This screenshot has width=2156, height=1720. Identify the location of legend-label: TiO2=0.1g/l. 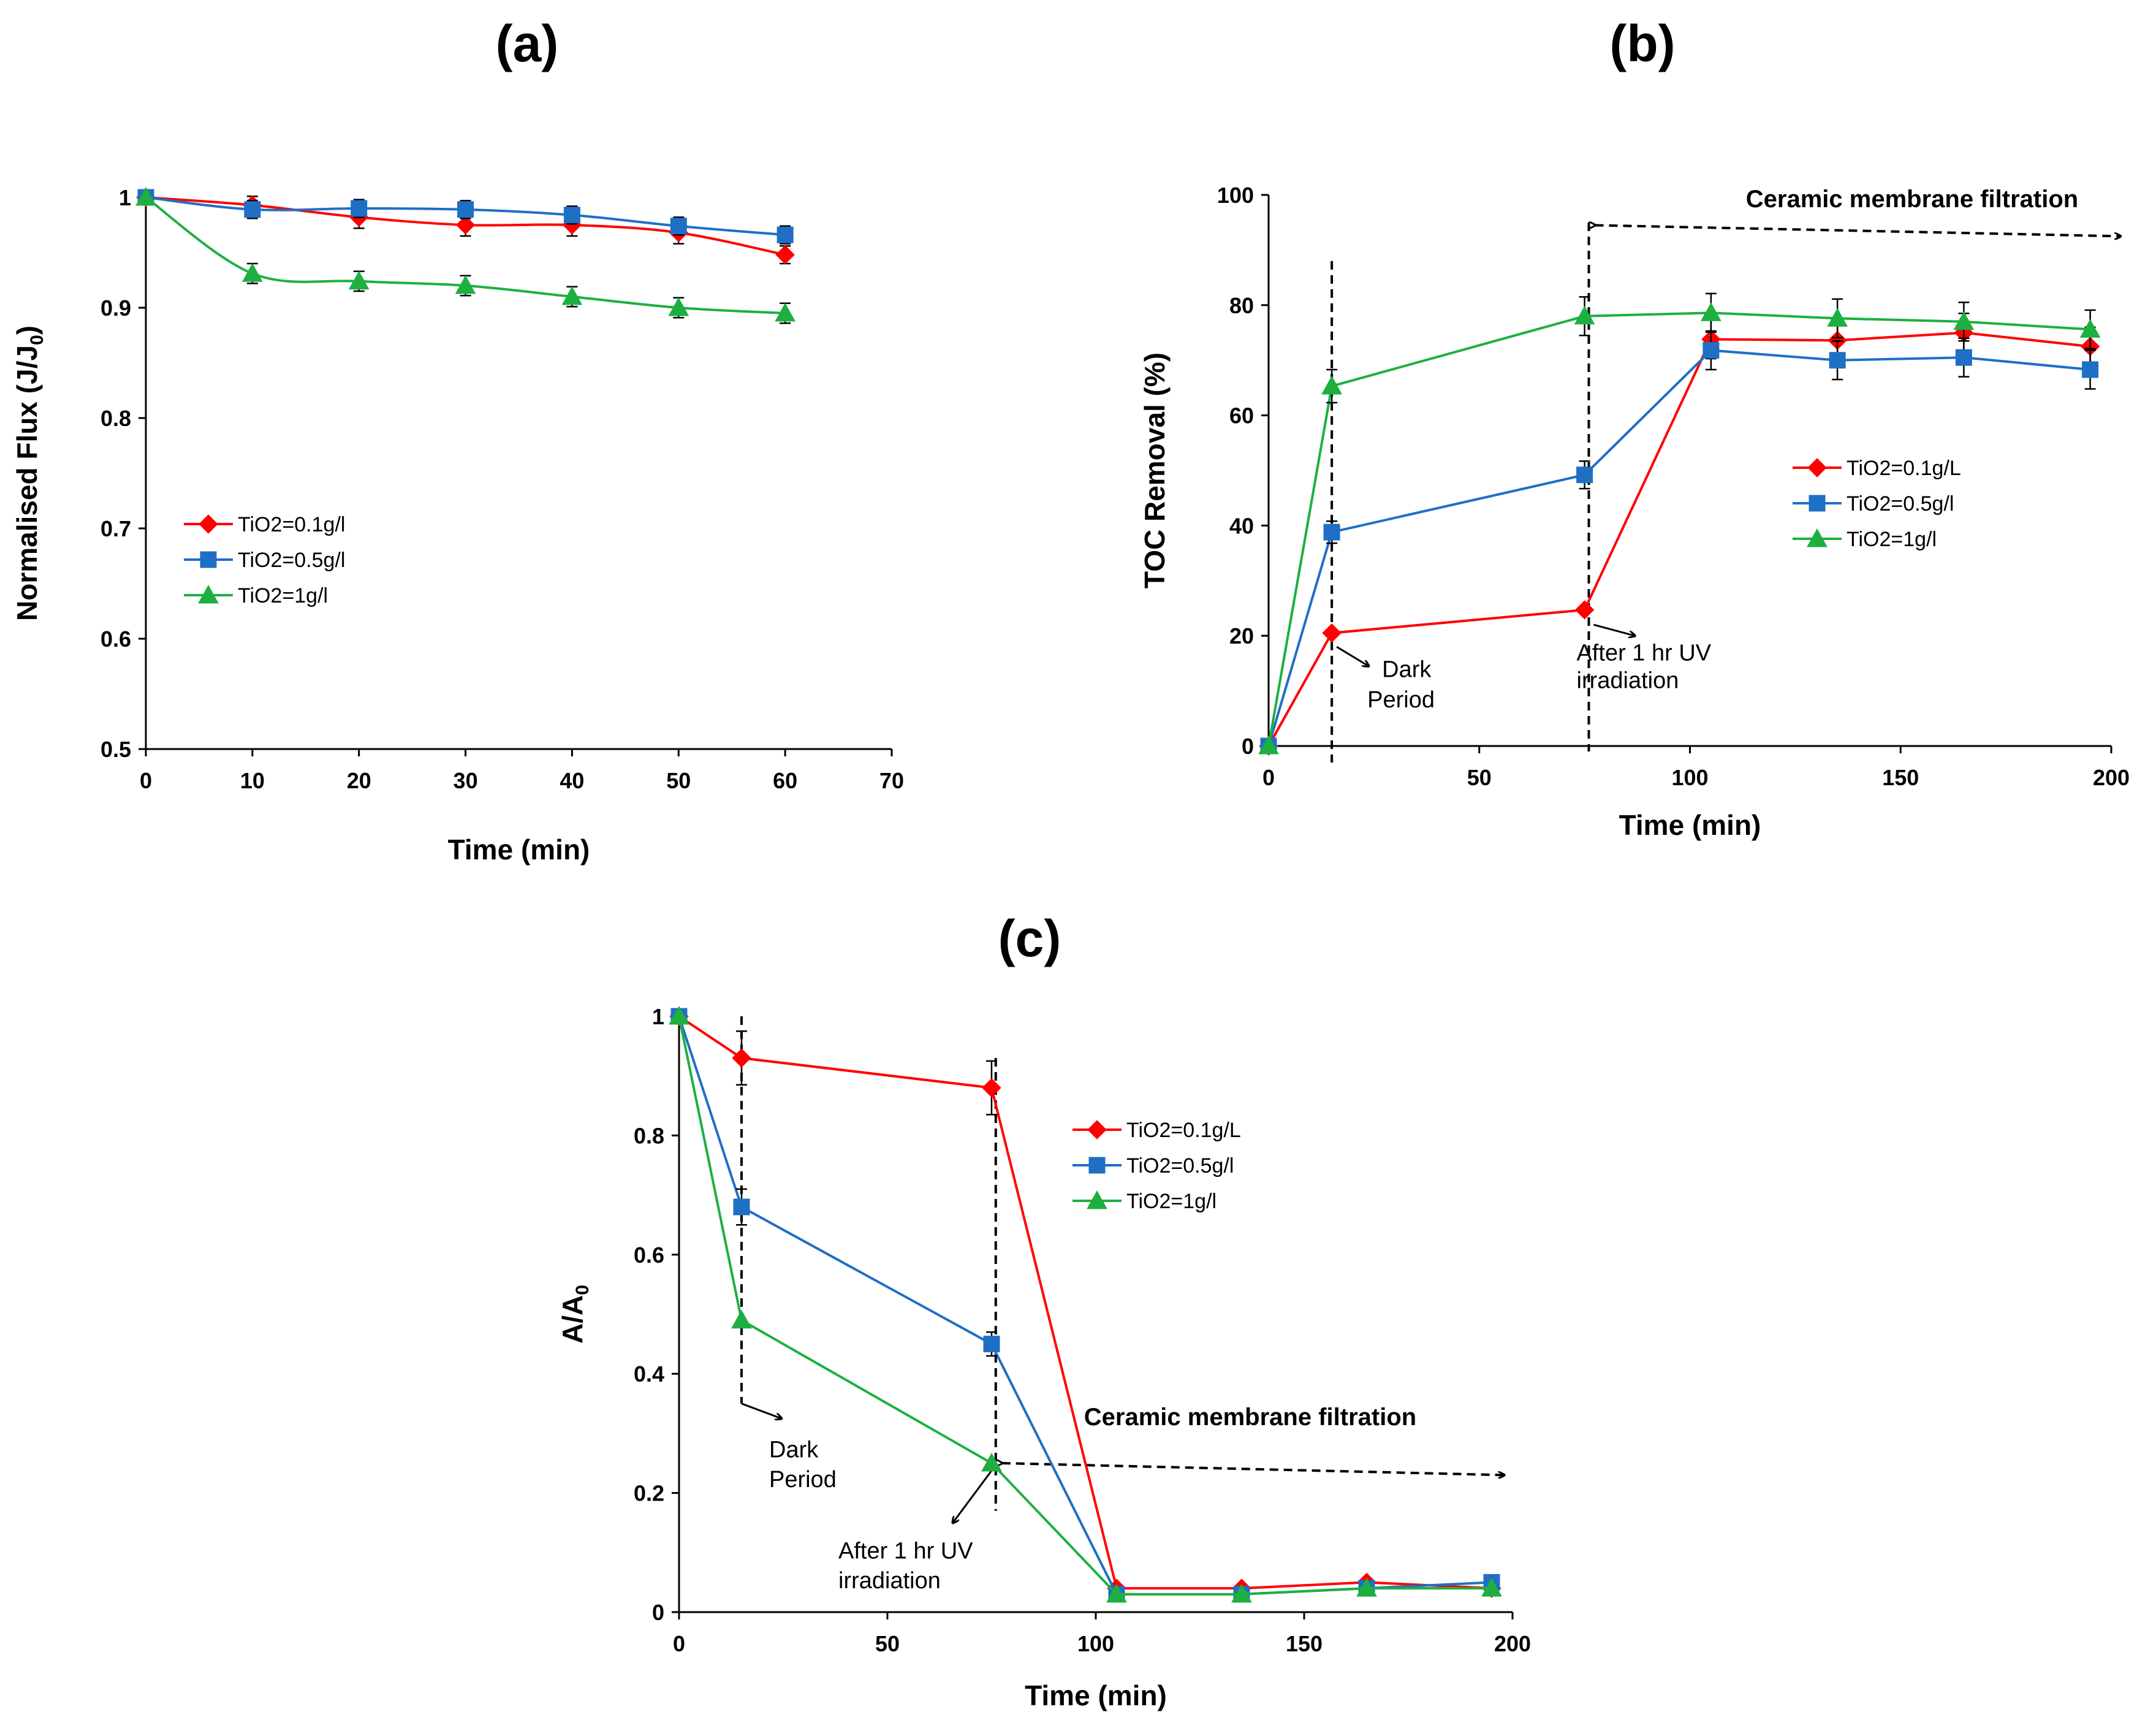
(291, 524).